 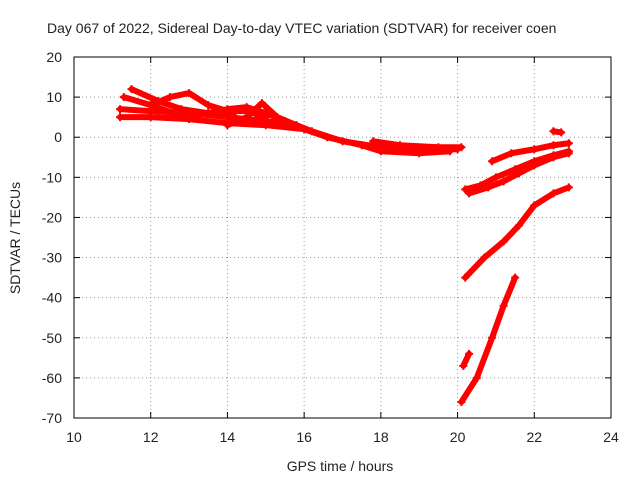 I want to click on y-tick-label: 20, so click(x=54, y=57).